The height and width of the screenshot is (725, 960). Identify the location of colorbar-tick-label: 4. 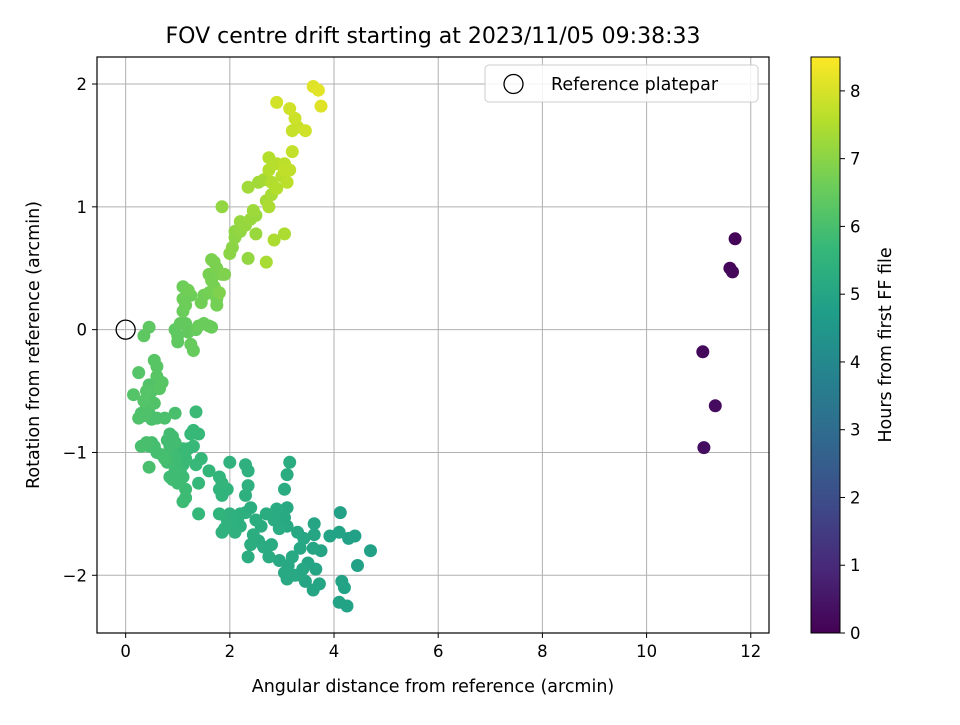
(855, 362).